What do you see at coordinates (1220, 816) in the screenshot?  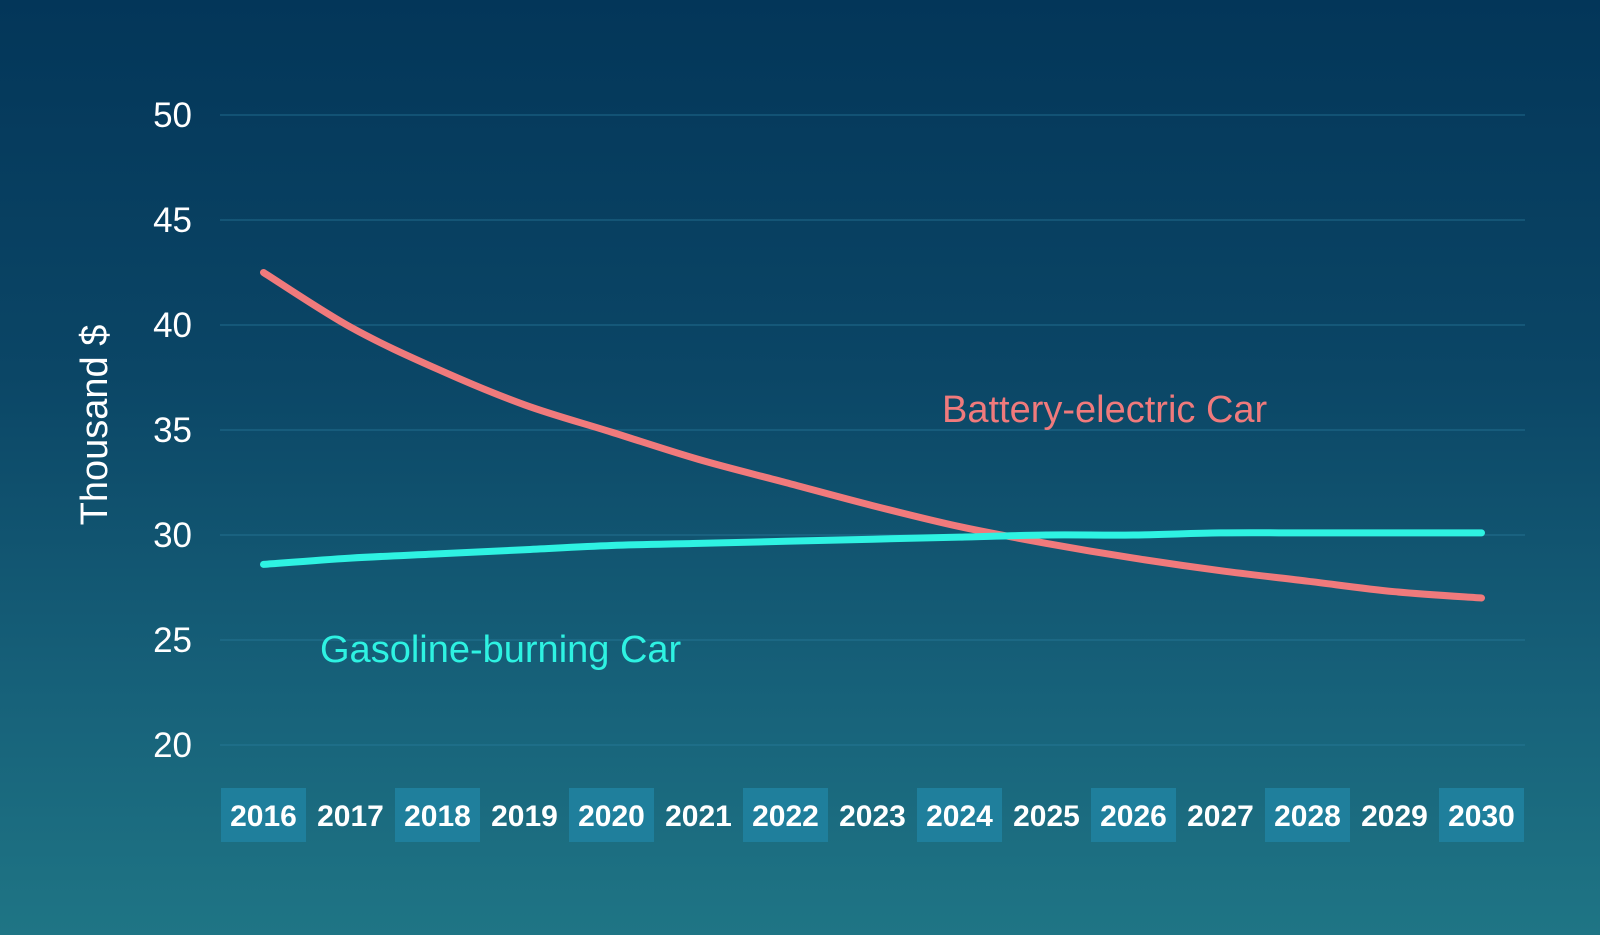 I see `x-tick-label: 2027` at bounding box center [1220, 816].